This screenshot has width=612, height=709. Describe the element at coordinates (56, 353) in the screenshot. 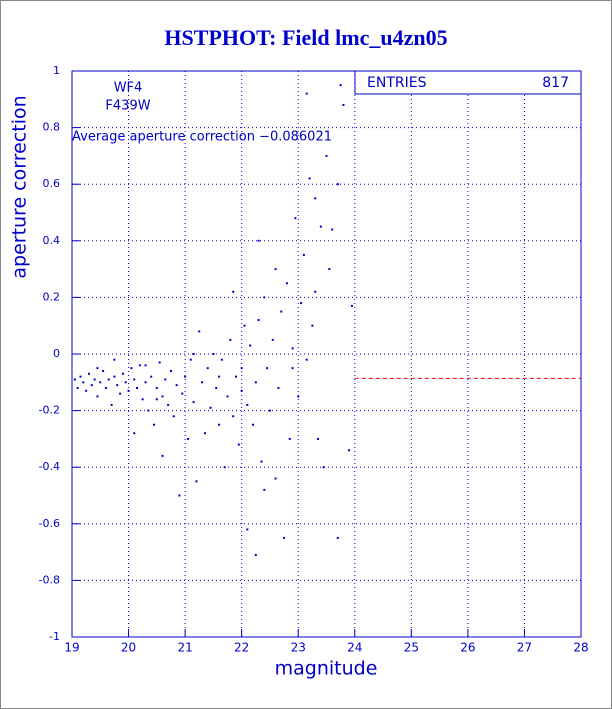

I see `y-tick-label: 0` at that location.